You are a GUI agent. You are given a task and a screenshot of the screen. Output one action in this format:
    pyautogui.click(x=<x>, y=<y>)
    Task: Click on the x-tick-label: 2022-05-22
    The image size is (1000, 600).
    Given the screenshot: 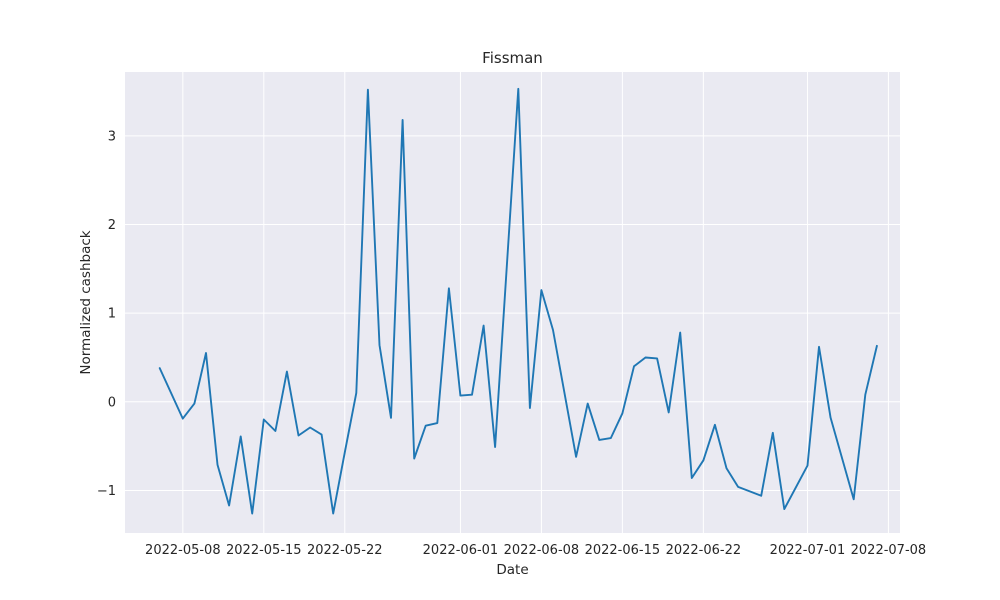 What is the action you would take?
    pyautogui.click(x=345, y=550)
    